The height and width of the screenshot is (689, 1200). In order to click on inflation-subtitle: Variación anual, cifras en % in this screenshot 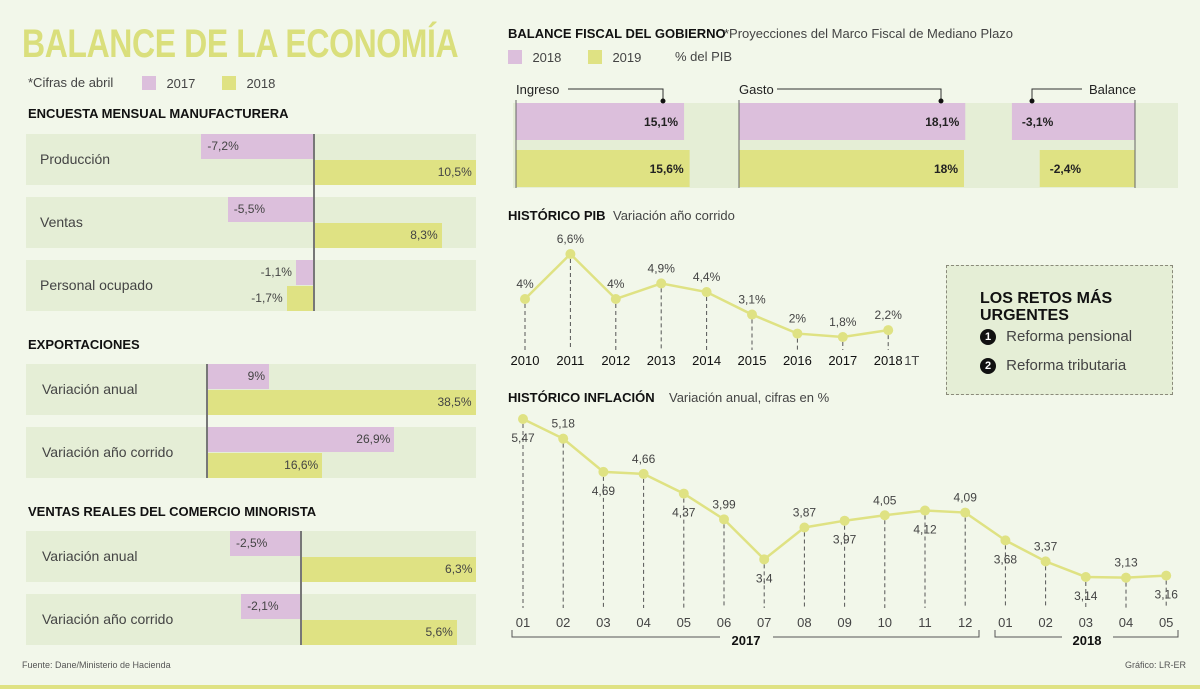, I will do `click(749, 397)`.